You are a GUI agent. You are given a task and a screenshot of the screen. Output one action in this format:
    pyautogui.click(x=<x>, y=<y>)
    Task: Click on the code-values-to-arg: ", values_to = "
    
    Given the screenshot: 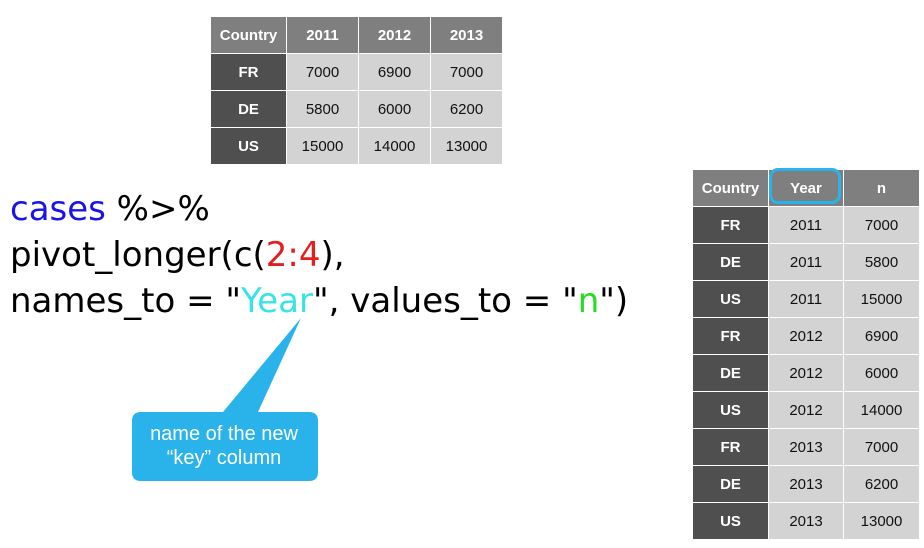 What is the action you would take?
    pyautogui.click(x=445, y=301)
    